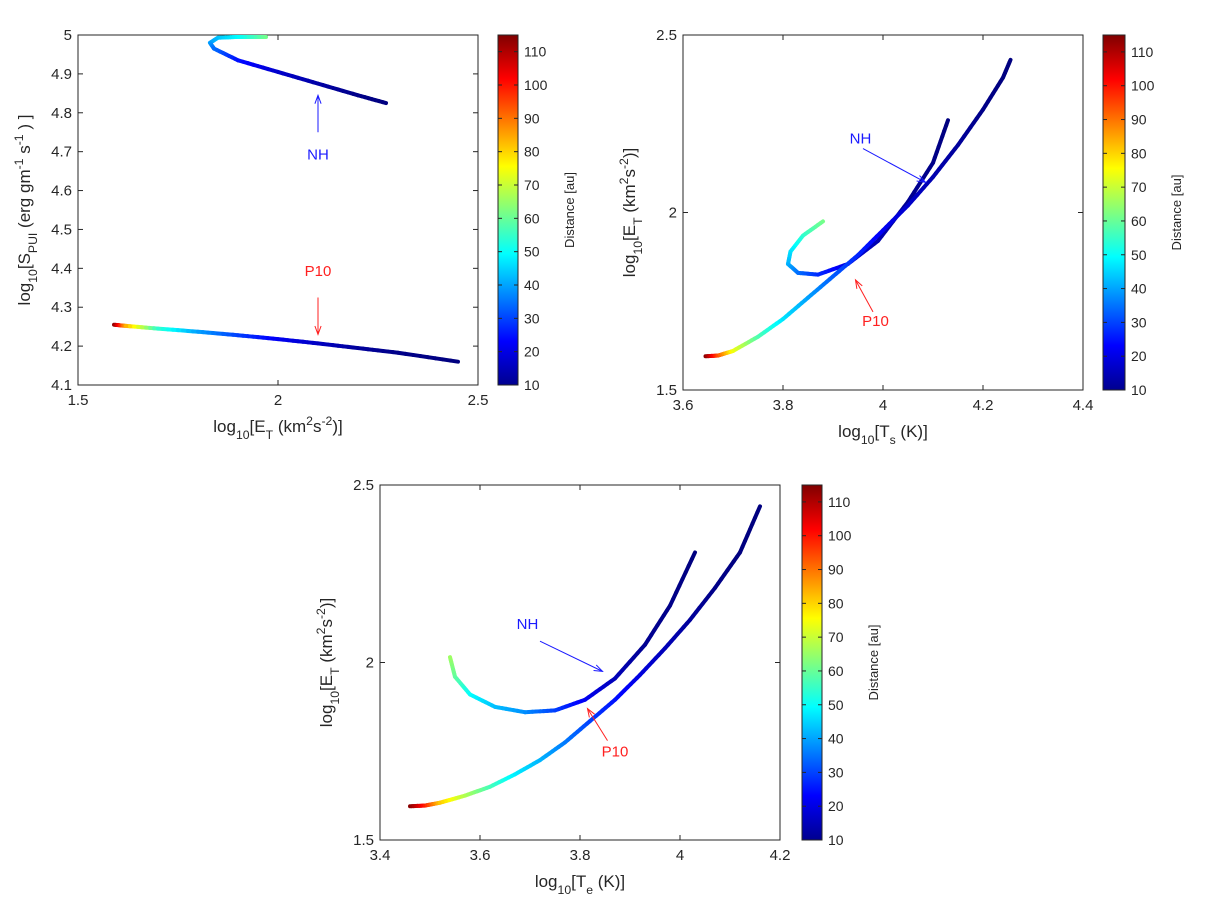  Describe the element at coordinates (580, 855) in the screenshot. I see `x-tick-label: 3.8` at that location.